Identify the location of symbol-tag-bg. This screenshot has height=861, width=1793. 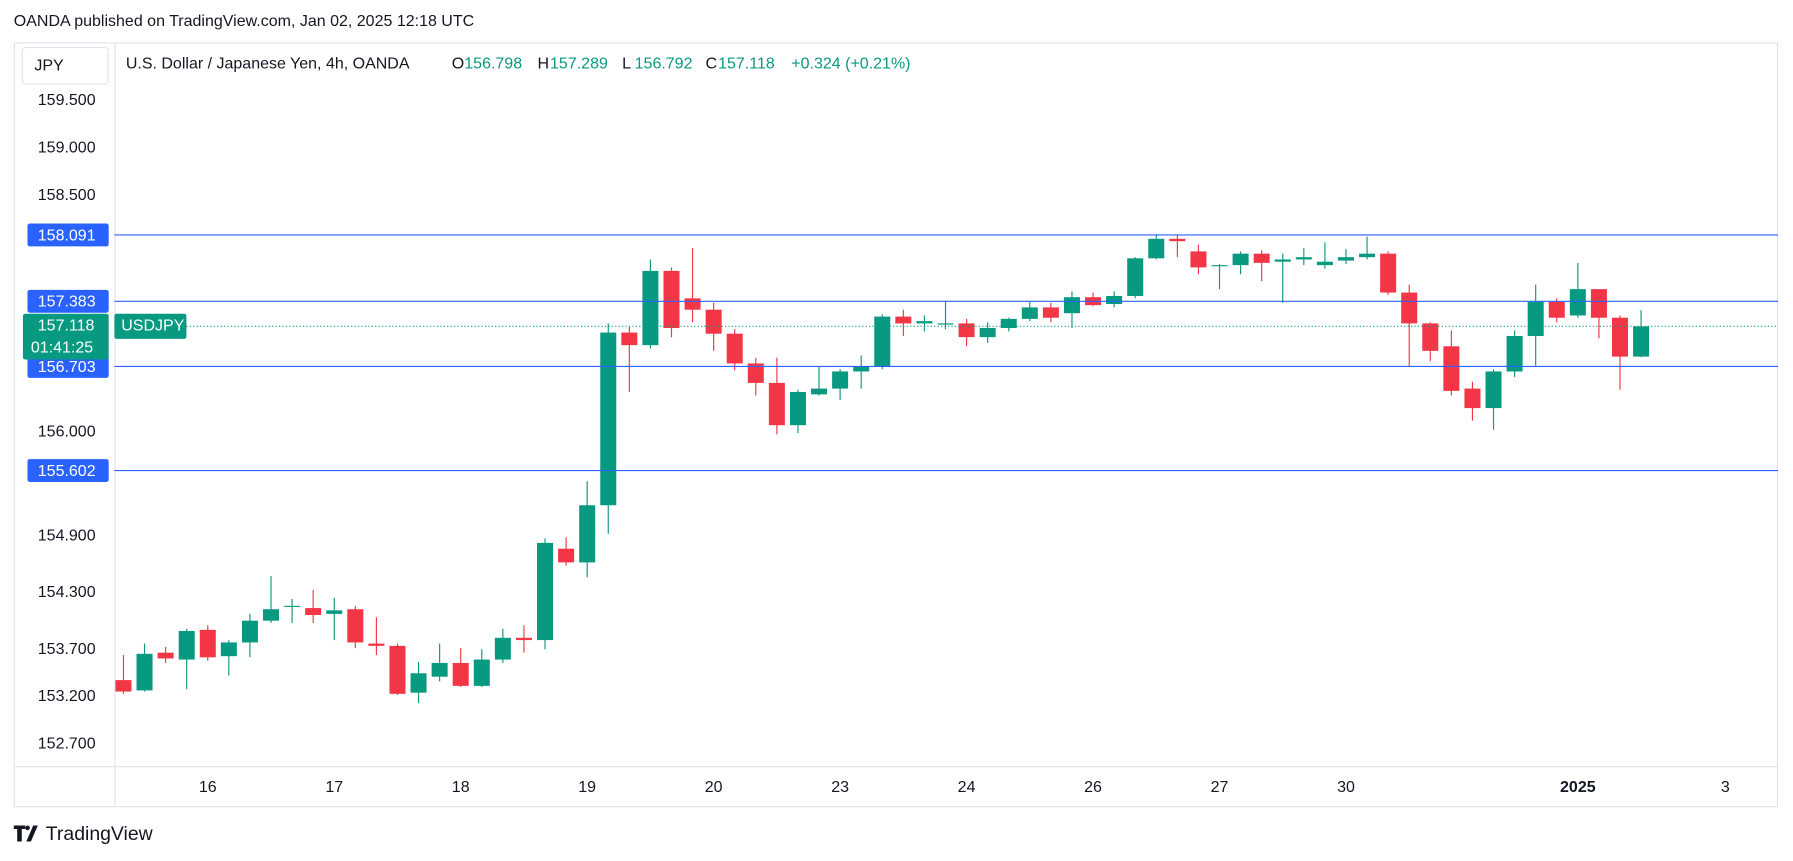
(150, 326).